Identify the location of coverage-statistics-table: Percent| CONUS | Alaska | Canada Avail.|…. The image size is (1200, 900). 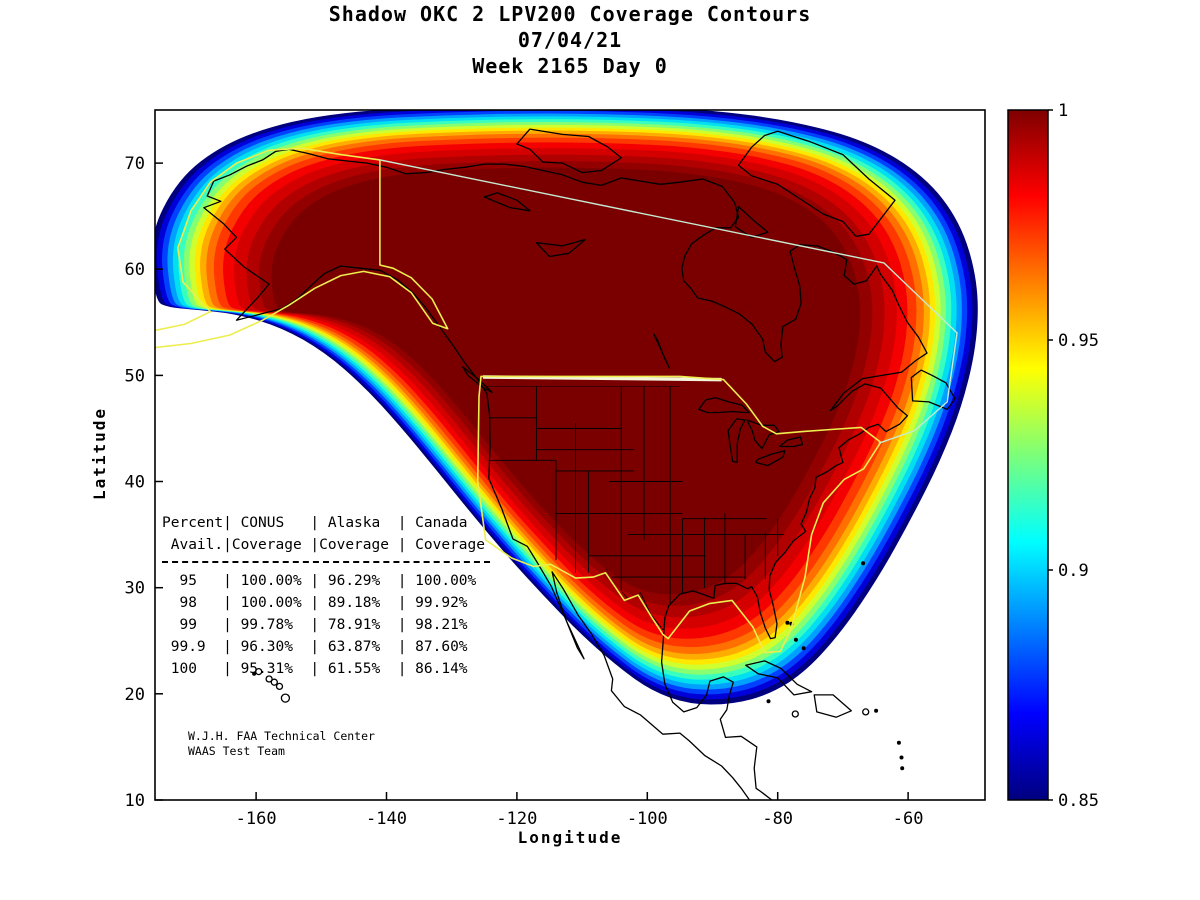
(326, 596).